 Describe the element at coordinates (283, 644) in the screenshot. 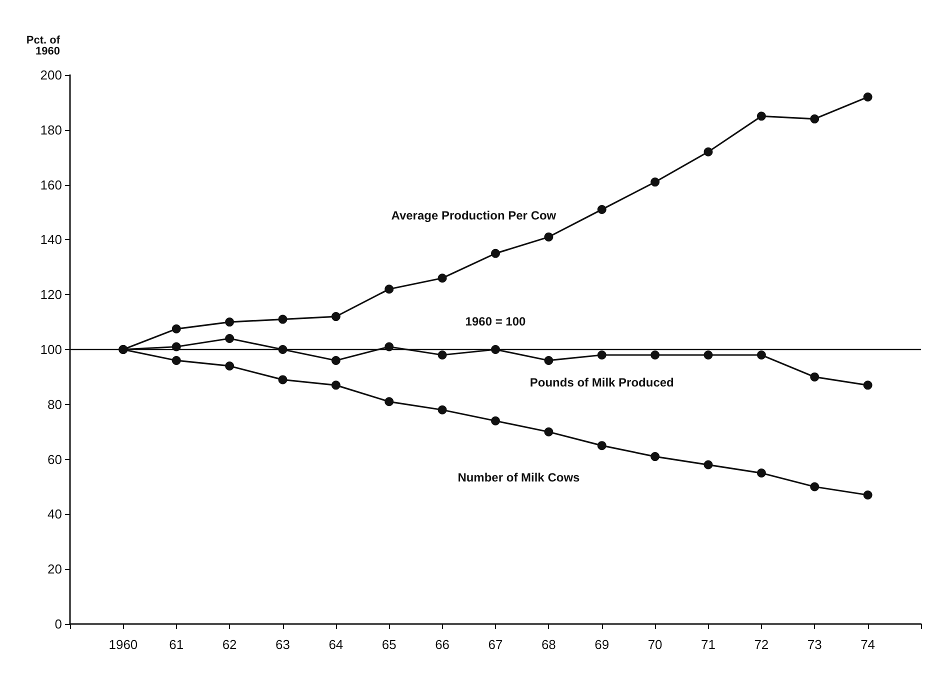

I see `x-tick-label: 63` at that location.